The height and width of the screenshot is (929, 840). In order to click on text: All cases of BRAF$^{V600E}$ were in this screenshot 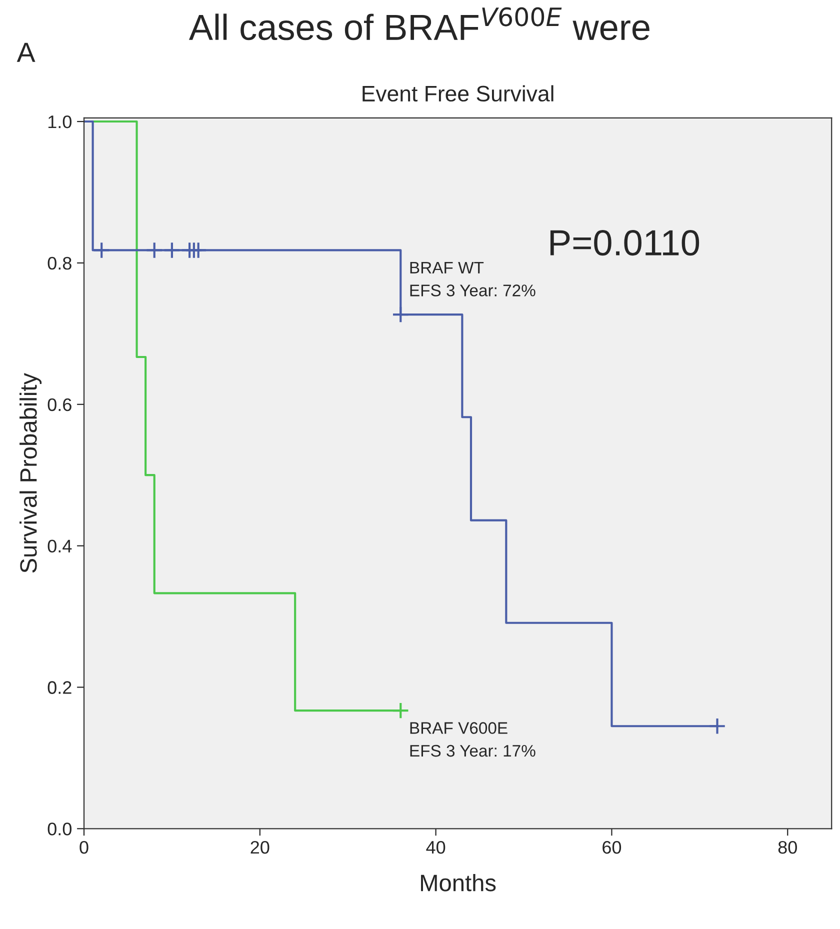, I will do `click(419, 23)`.